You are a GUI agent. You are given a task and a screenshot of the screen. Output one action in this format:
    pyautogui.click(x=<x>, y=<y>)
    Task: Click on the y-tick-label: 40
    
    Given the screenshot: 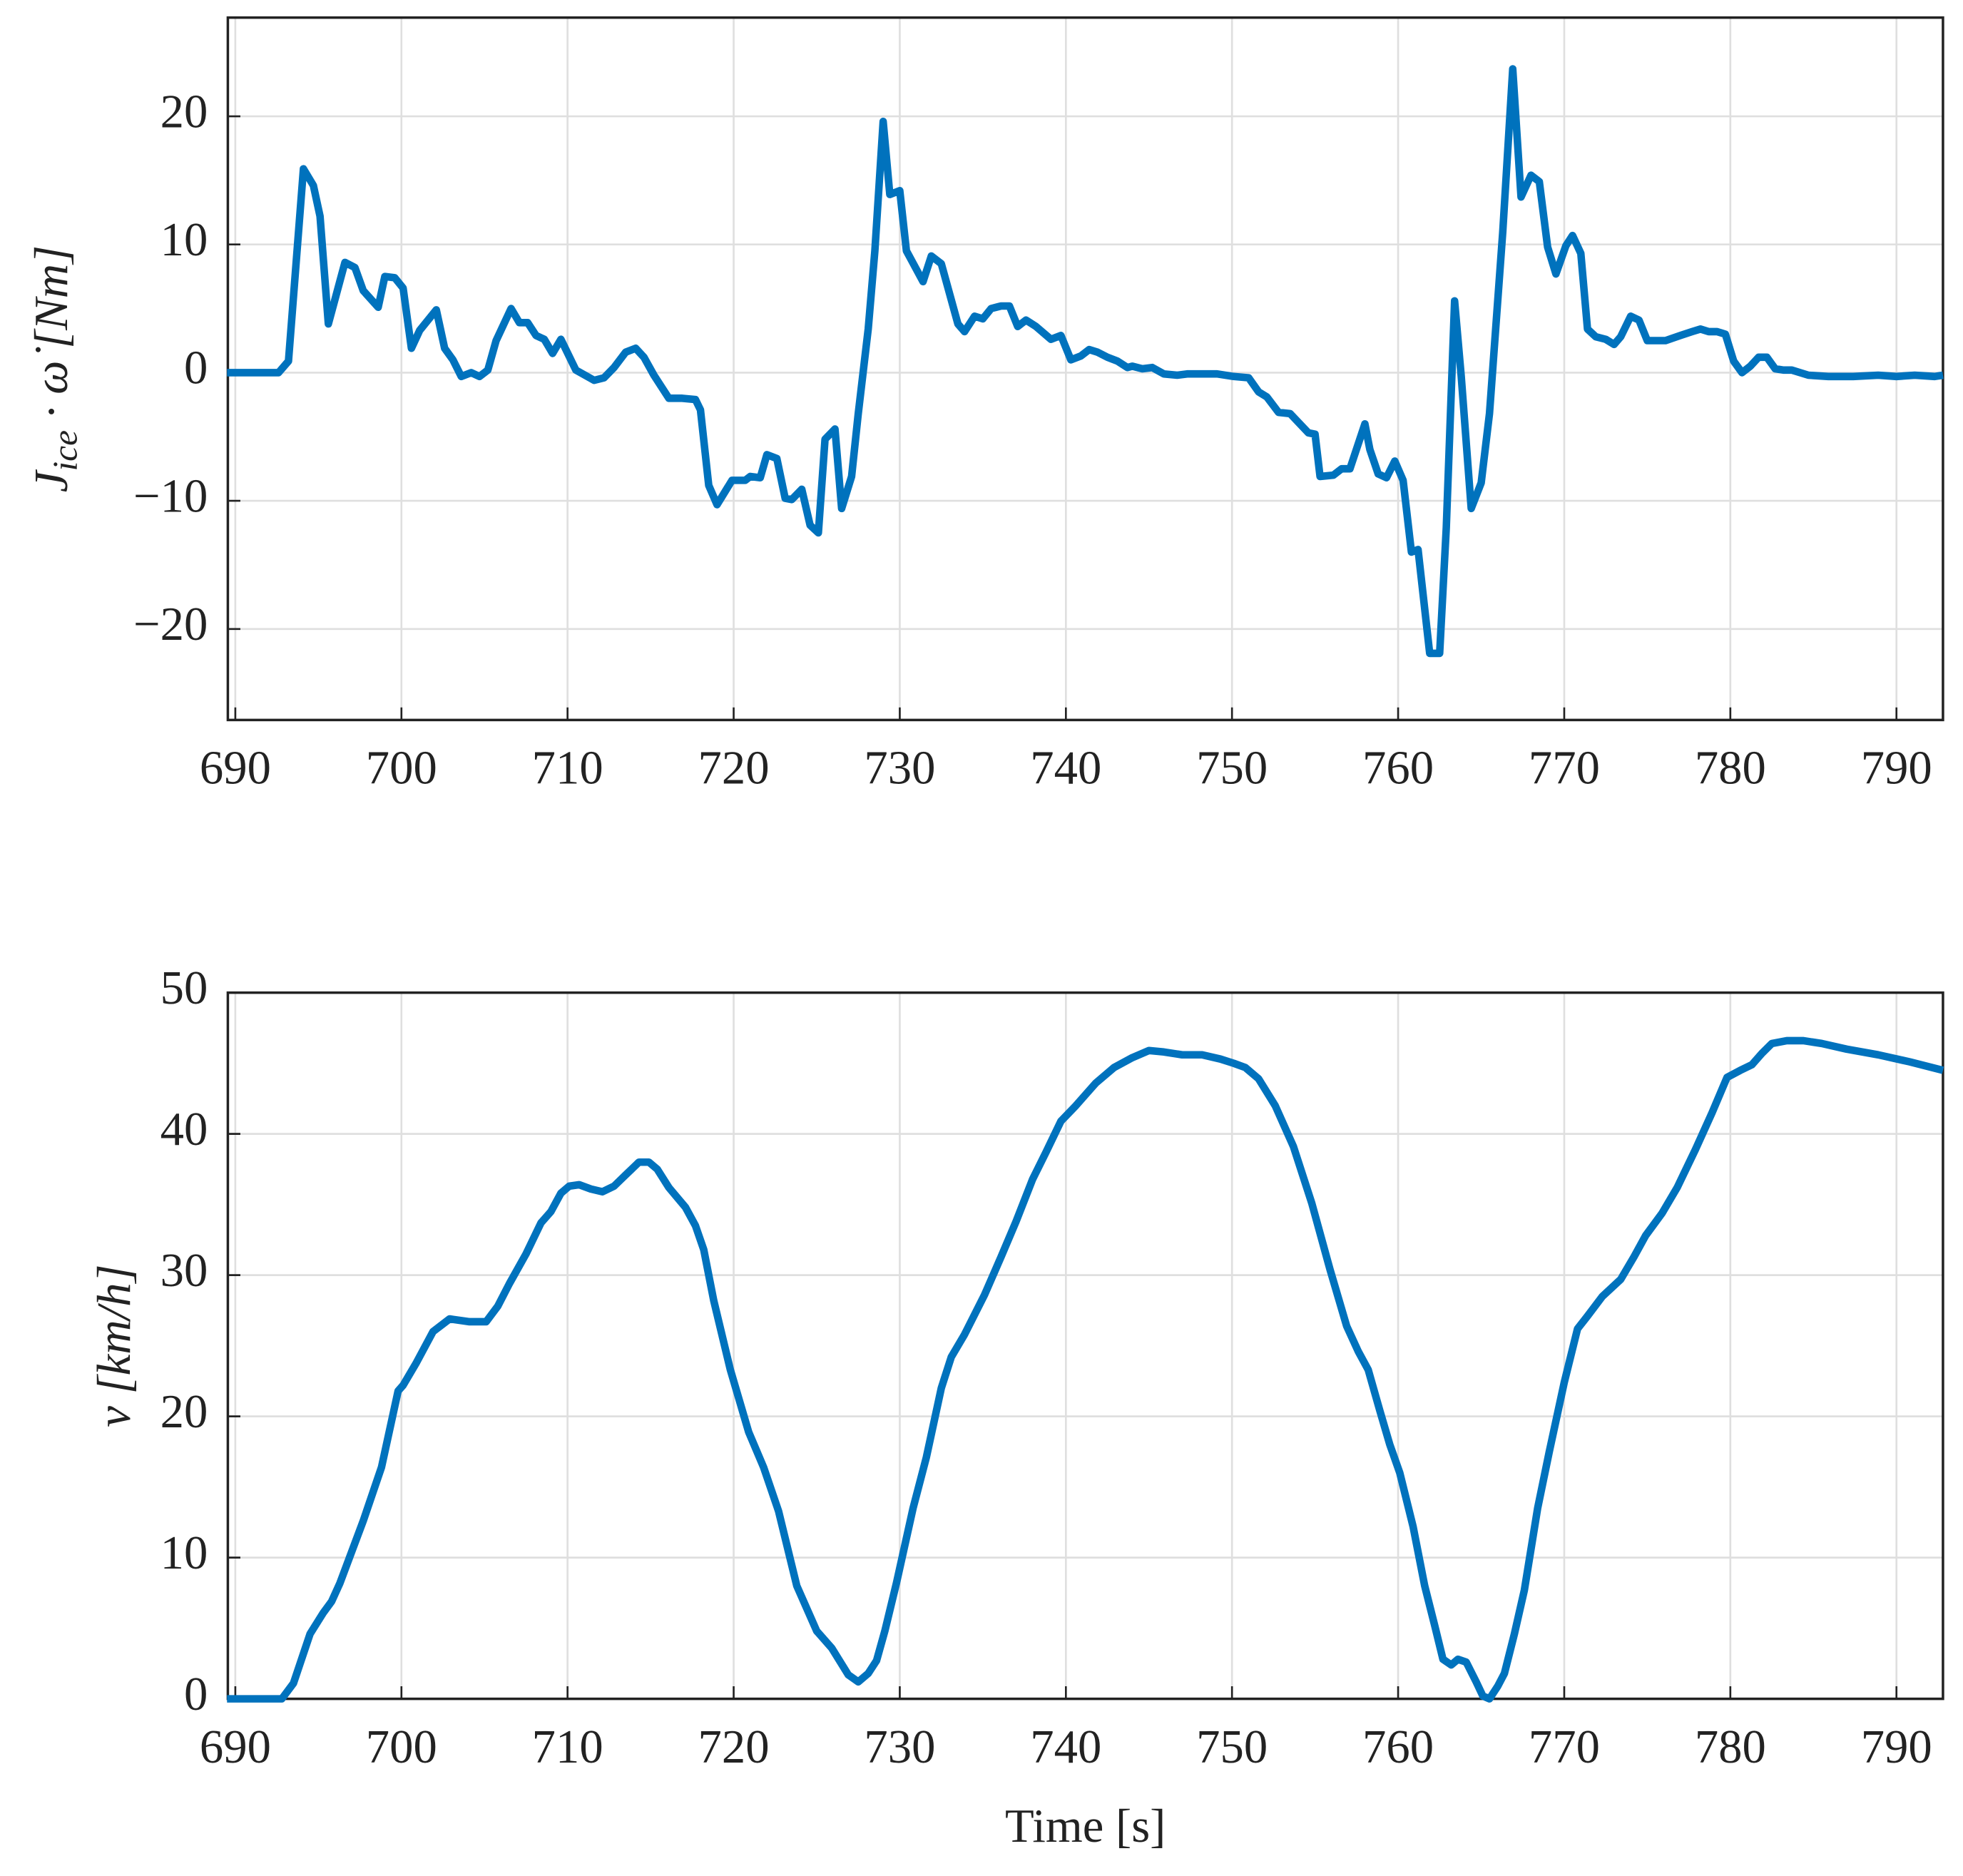 What is the action you would take?
    pyautogui.click(x=184, y=1129)
    